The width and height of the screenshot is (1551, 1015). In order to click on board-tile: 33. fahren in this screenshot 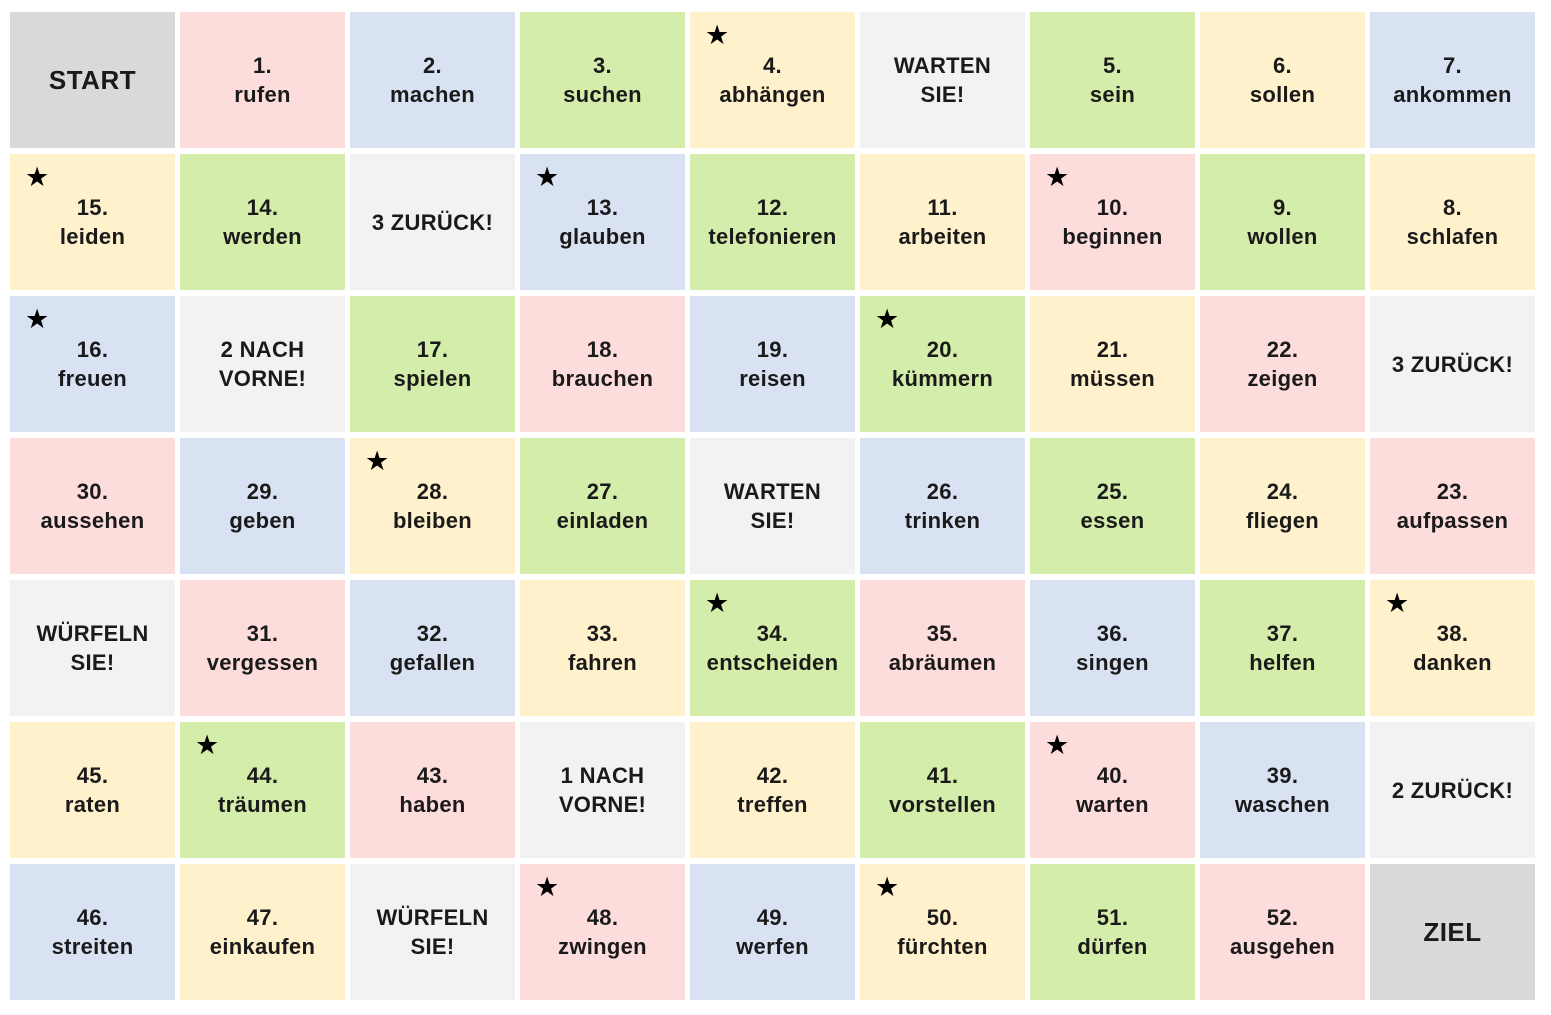, I will do `click(602, 648)`.